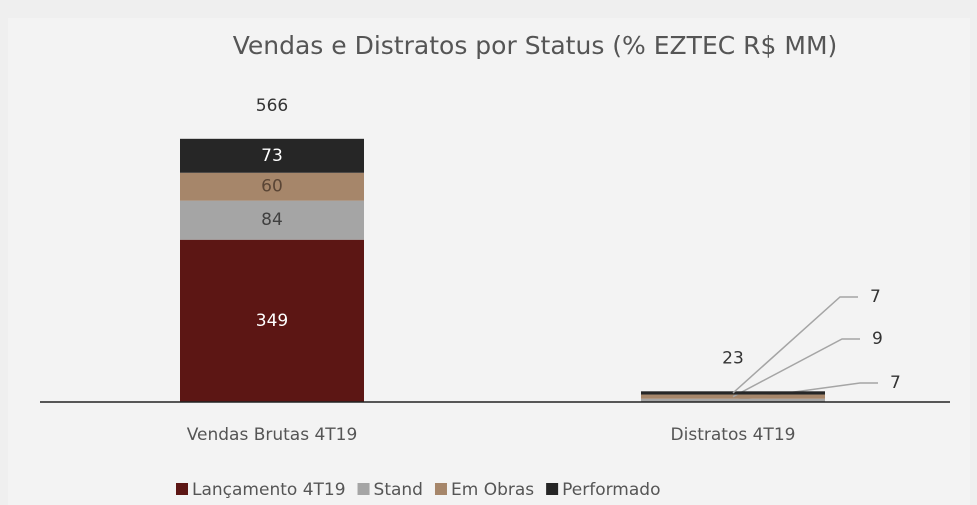 Image resolution: width=977 pixels, height=505 pixels. Describe the element at coordinates (733, 435) in the screenshot. I see `x-tick-label: Distratos 4T19` at that location.